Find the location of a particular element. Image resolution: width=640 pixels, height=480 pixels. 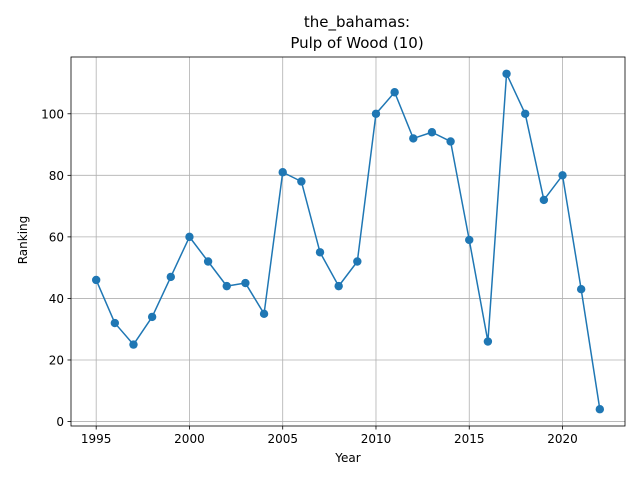

y-tick-label: 0 is located at coordinates (60, 422).